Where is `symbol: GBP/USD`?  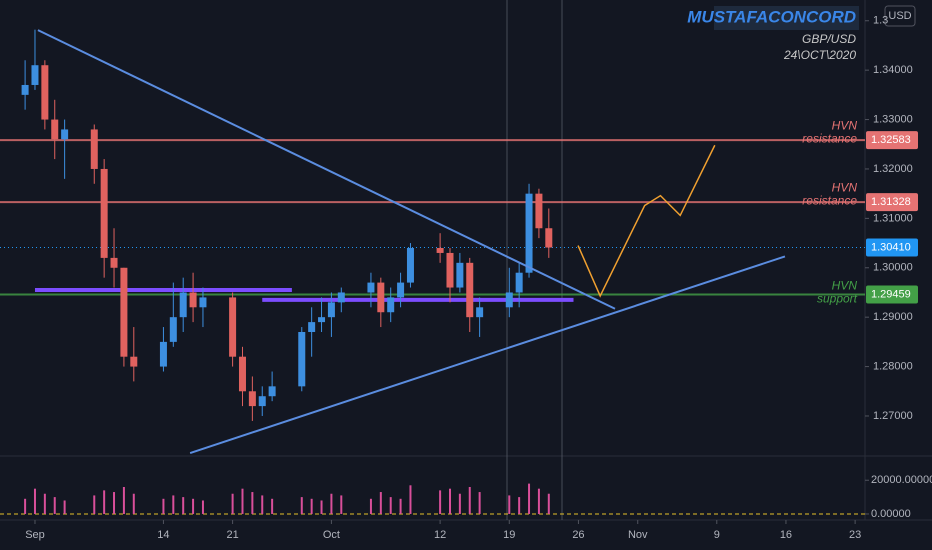
symbol: GBP/USD is located at coordinates (829, 39).